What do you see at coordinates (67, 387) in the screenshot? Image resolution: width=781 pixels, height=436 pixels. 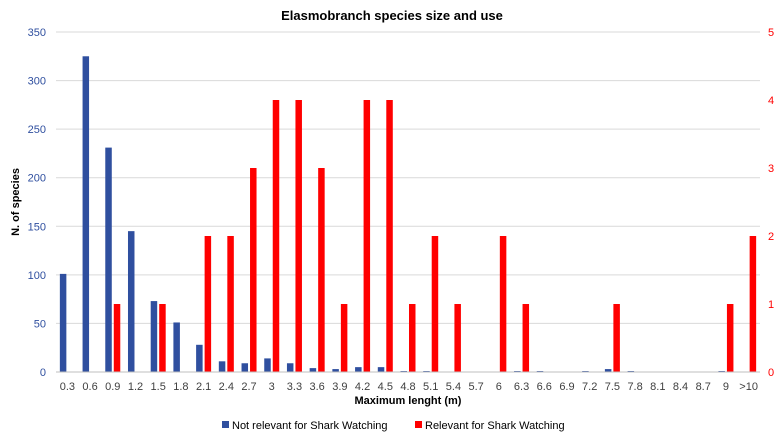 I see `x-tick-label: 0.3` at bounding box center [67, 387].